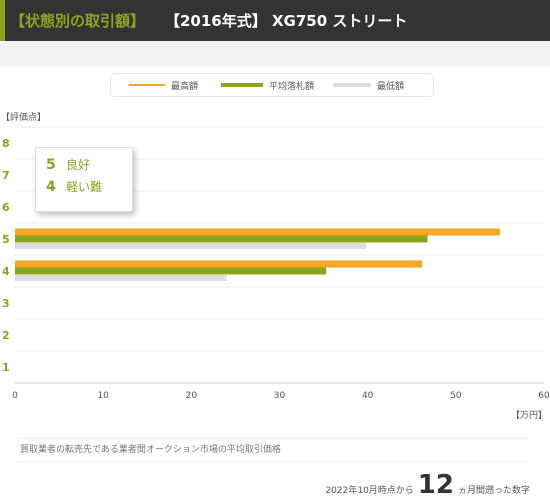 The width and height of the screenshot is (550, 501). What do you see at coordinates (147, 85) in the screenshot?
I see `legend-swatch-max` at bounding box center [147, 85].